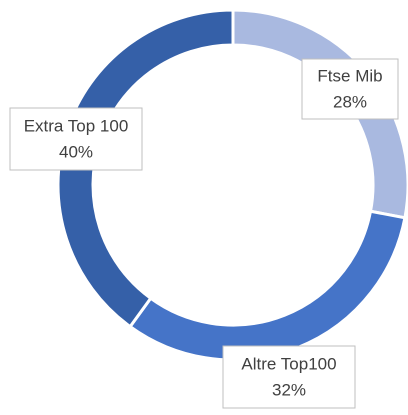 The image size is (408, 415). I want to click on slice-value-label: 28%, so click(350, 101).